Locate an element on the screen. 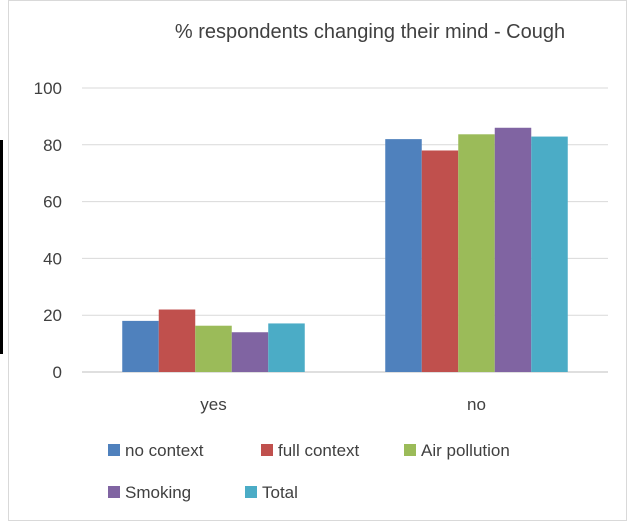  y-tick-label: 80 is located at coordinates (52, 145).